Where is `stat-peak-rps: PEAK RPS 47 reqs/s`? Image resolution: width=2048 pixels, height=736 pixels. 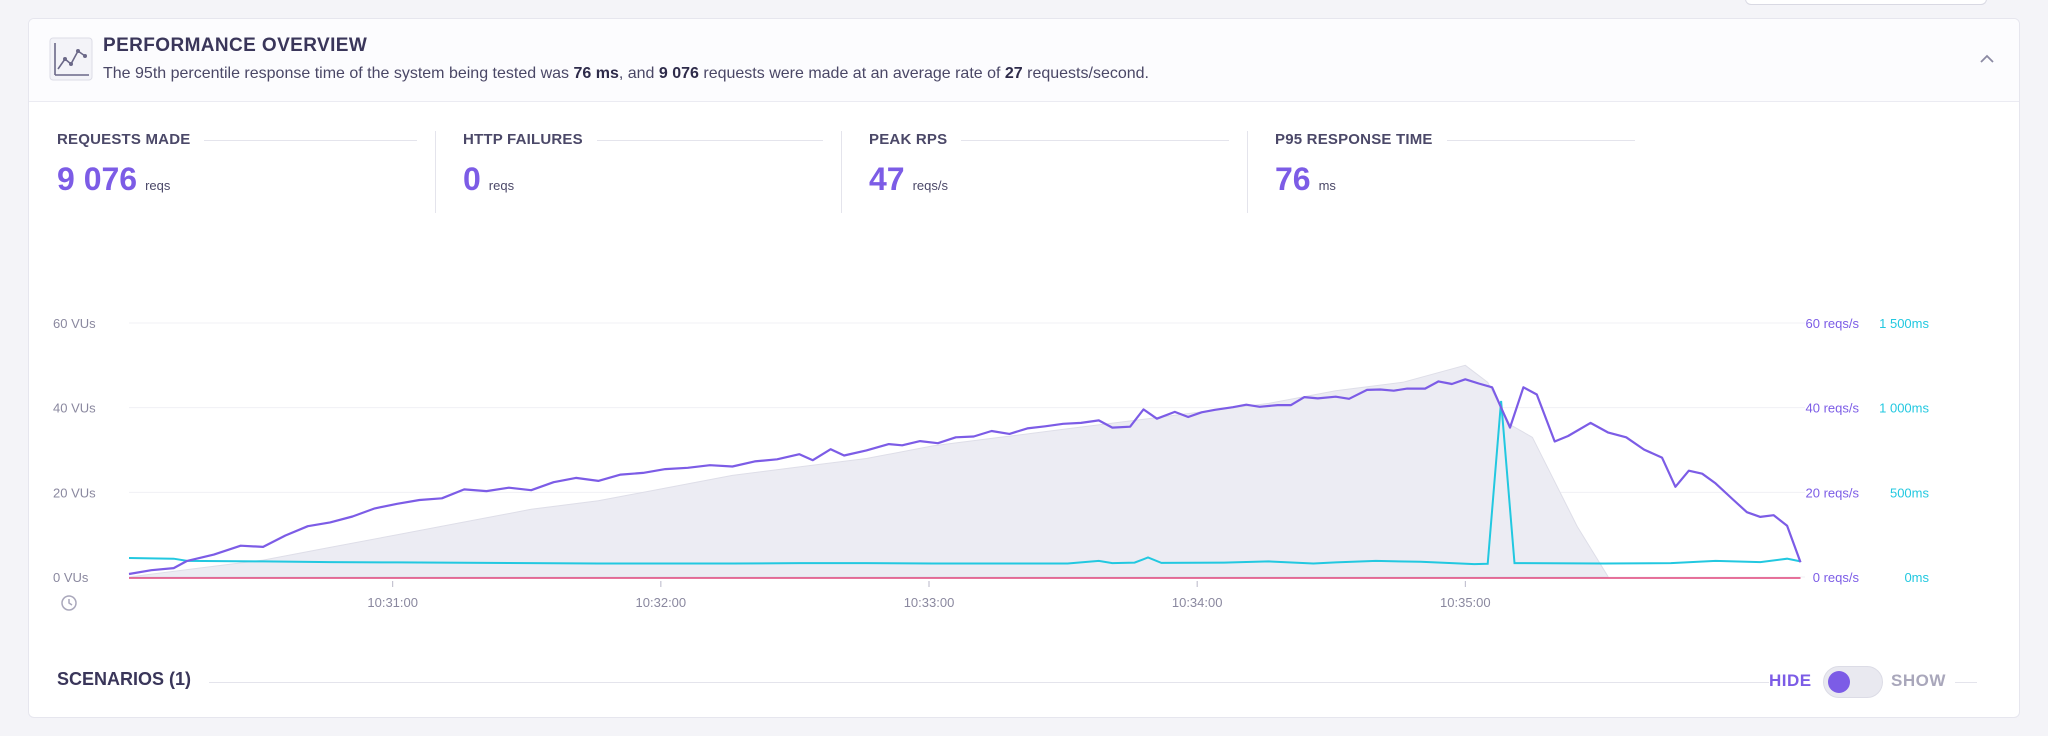 stat-peak-rps: PEAK RPS 47 reqs/s is located at coordinates (1049, 164).